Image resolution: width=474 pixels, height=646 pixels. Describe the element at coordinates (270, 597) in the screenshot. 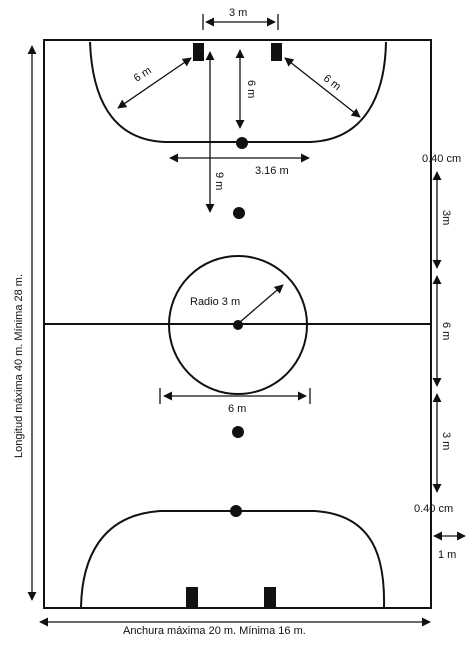

I see `bottom-goal-post-right` at that location.